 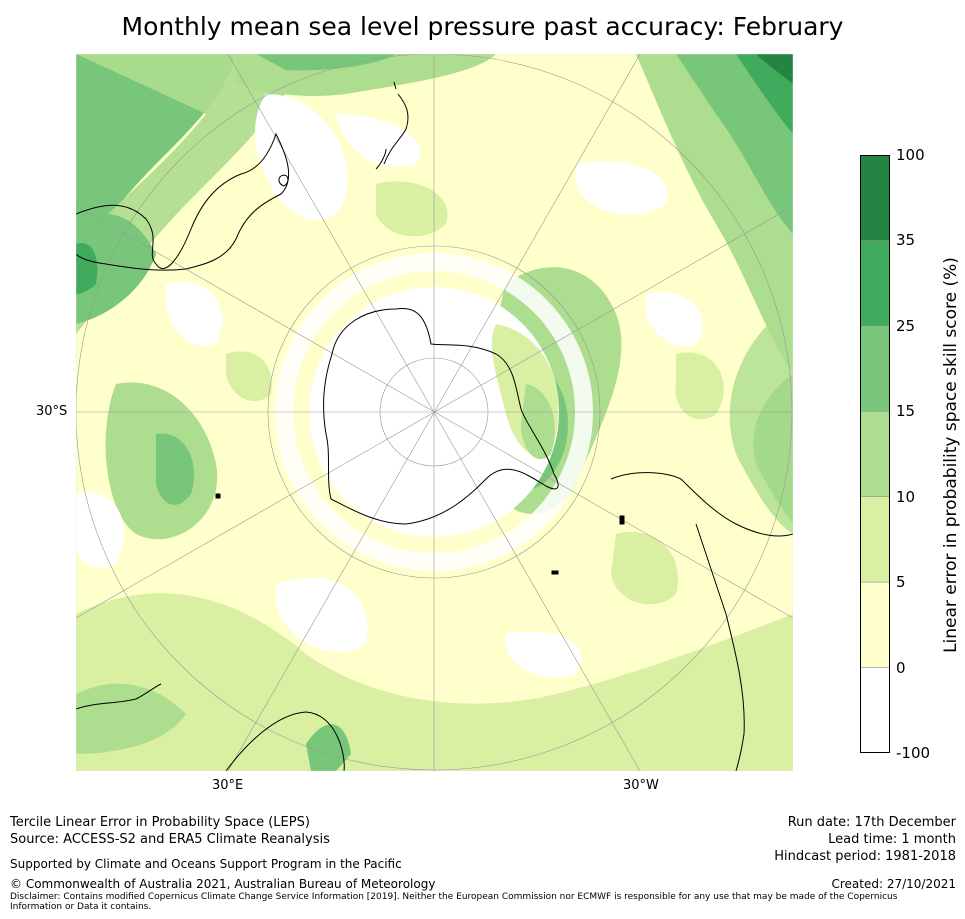 I want to click on colorbar-tick-label: 35, so click(x=906, y=240).